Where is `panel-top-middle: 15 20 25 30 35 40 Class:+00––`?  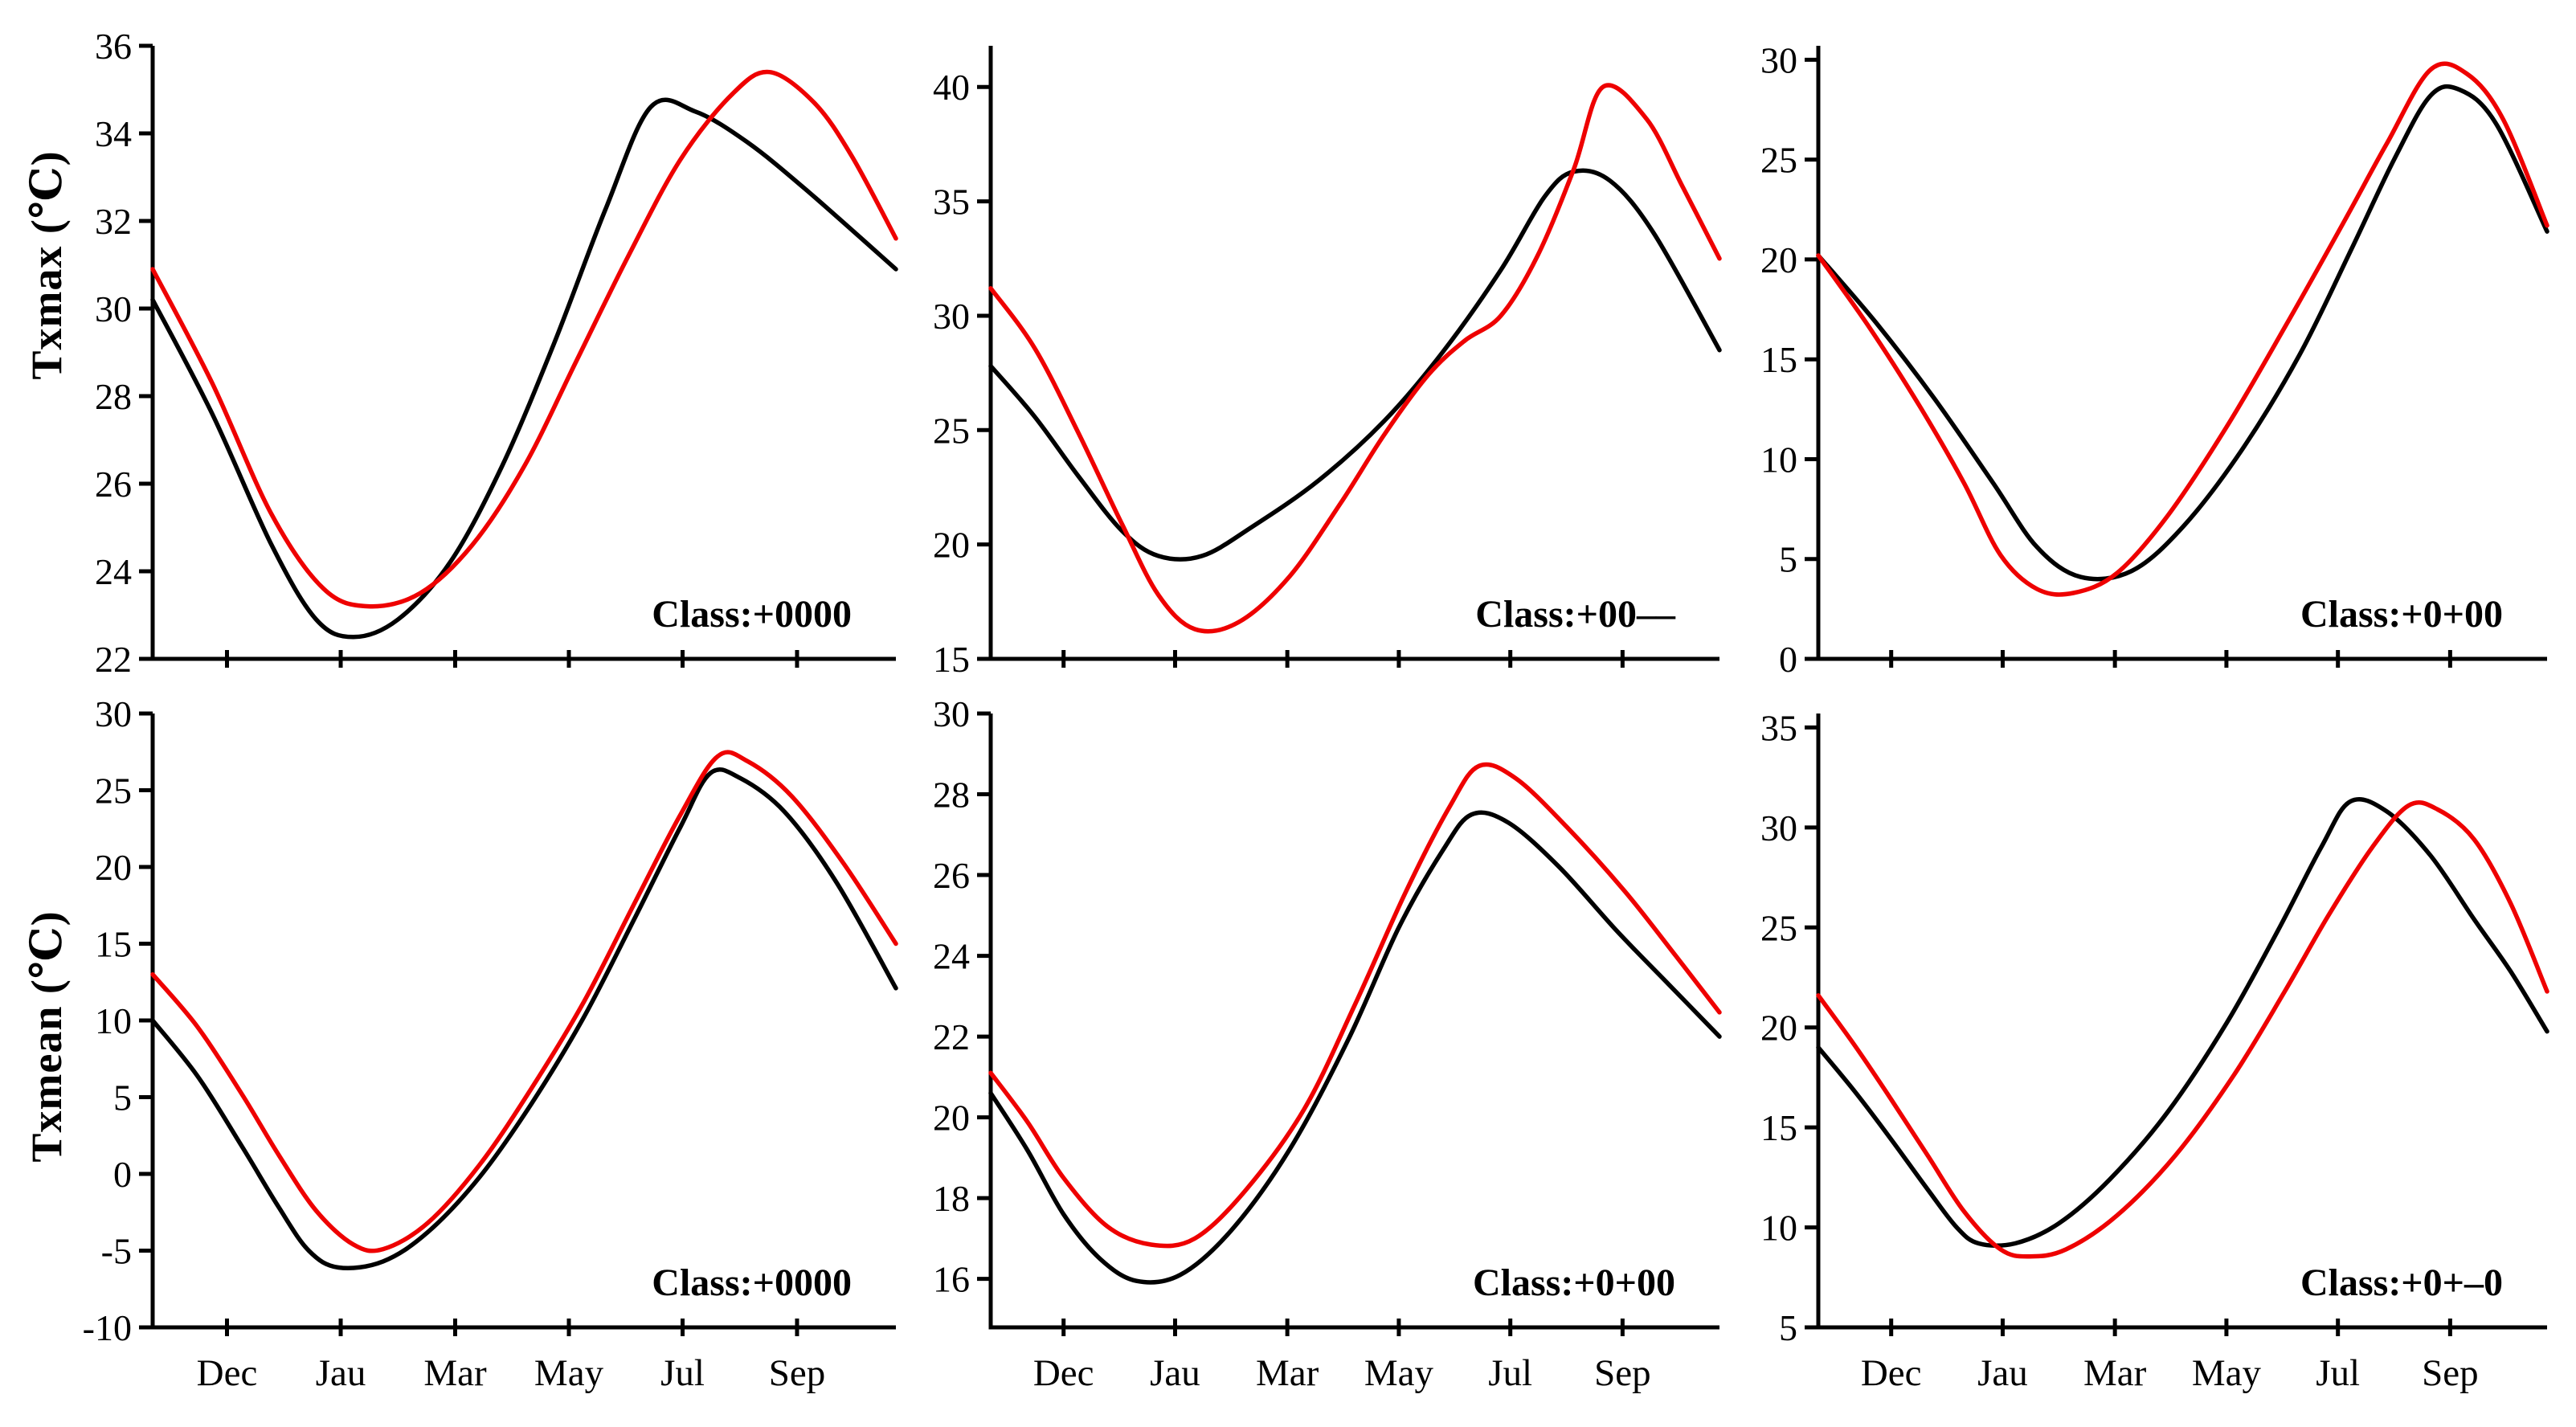 panel-top-middle: 15 20 25 30 35 40 Class:+00–– is located at coordinates (1328, 363).